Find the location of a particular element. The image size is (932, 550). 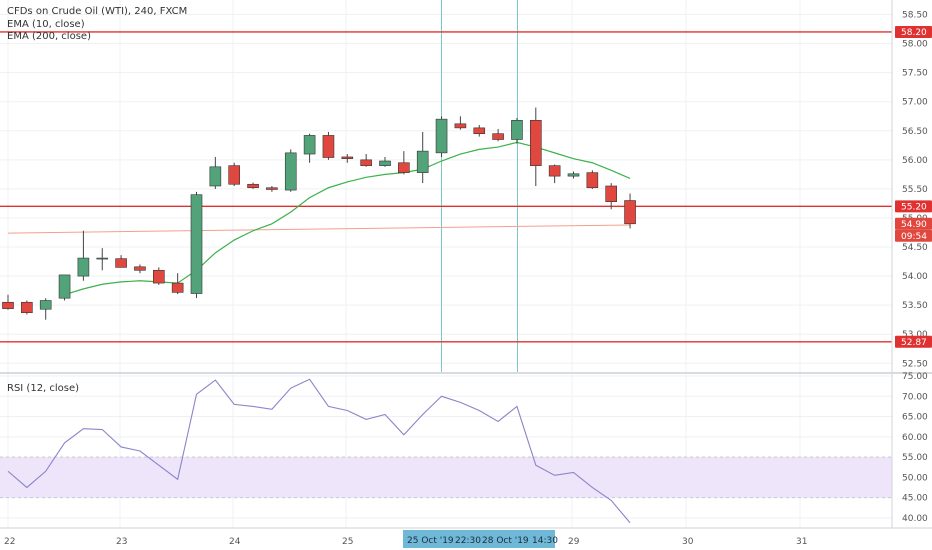

price-tick-label: 53.00 is located at coordinates (915, 335).